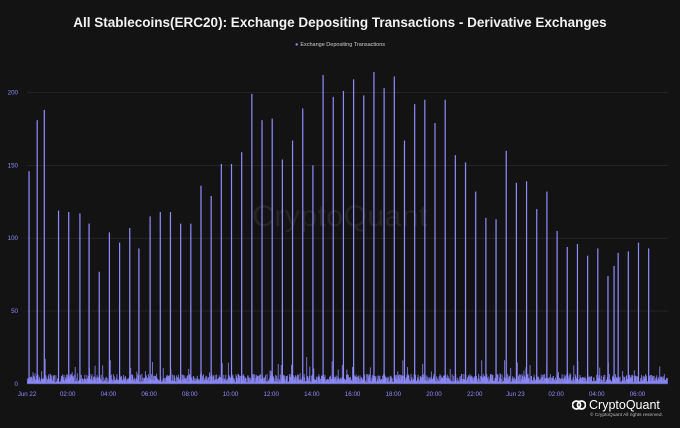 This screenshot has width=680, height=428. What do you see at coordinates (343, 45) in the screenshot?
I see `legend-label: Exchange Depositing Transactions` at bounding box center [343, 45].